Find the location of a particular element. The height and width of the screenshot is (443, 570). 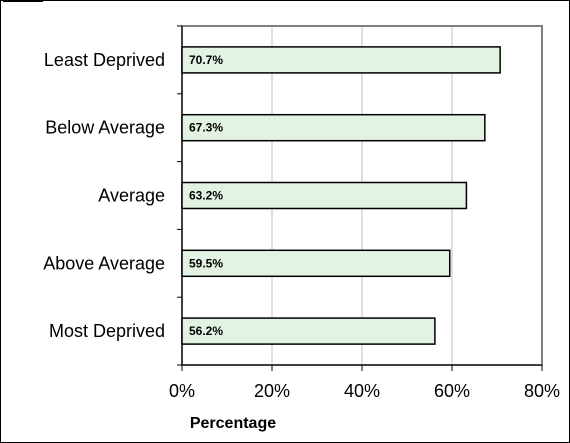

x-tick-label: 0% is located at coordinates (182, 391).